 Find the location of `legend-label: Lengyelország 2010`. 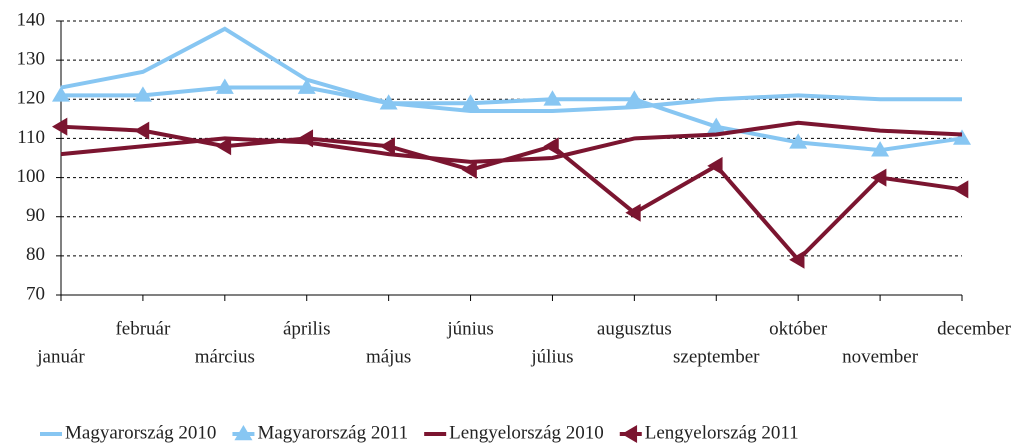

legend-label: Lengyelország 2010 is located at coordinates (526, 432).